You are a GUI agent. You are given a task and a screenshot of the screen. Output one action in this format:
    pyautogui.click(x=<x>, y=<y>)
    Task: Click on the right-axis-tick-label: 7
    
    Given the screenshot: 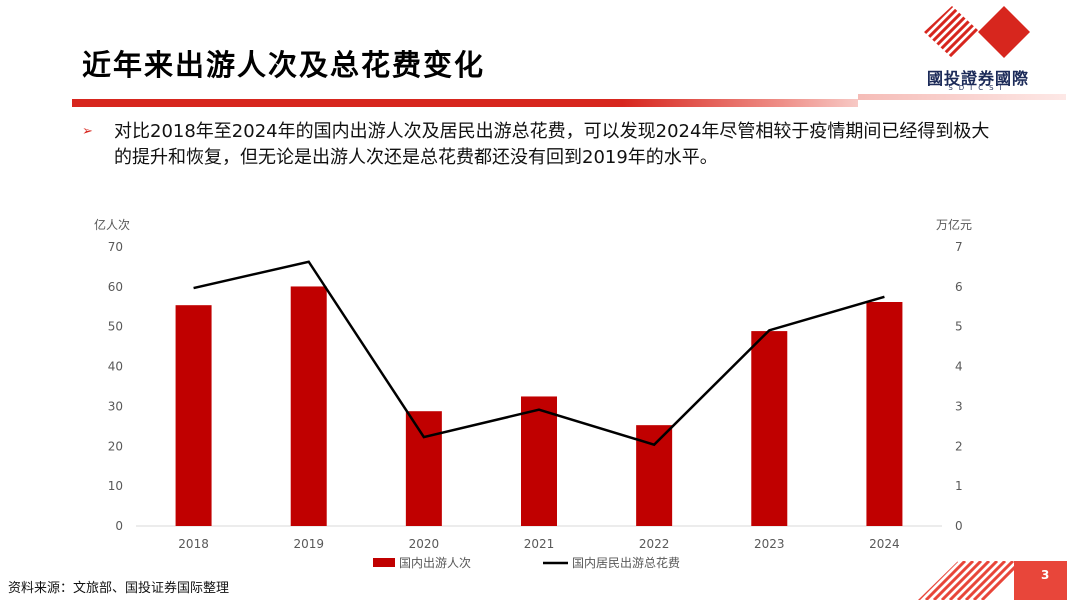 What is the action you would take?
    pyautogui.click(x=959, y=247)
    